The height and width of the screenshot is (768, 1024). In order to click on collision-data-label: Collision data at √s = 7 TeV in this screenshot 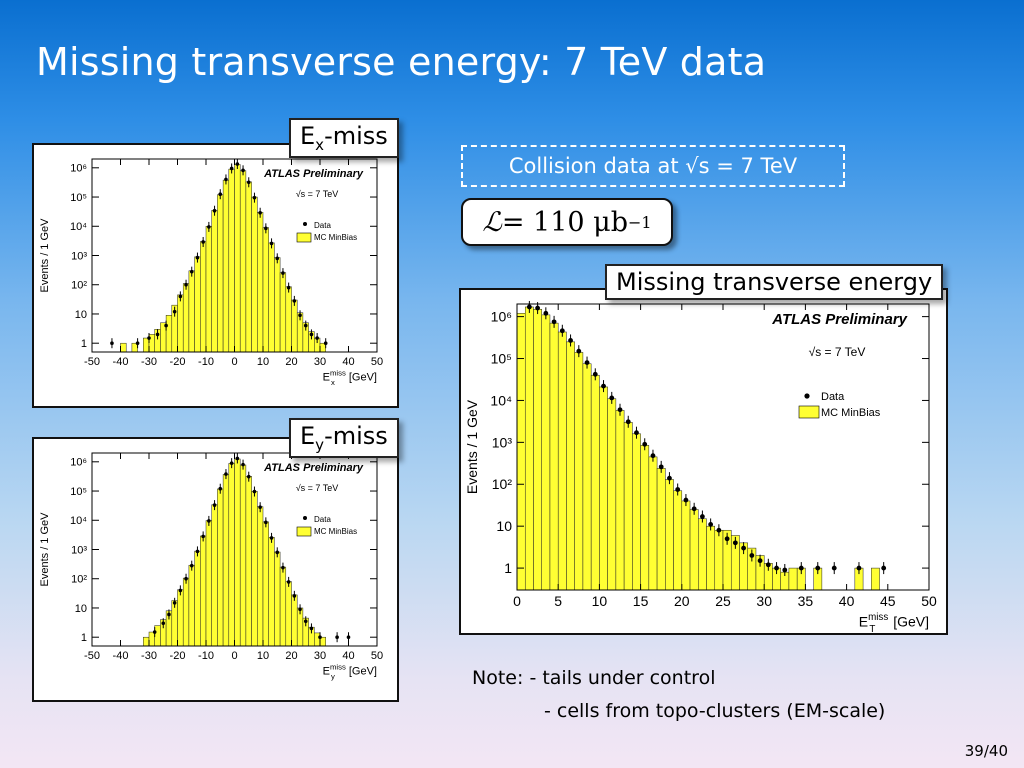, I will do `click(653, 166)`.